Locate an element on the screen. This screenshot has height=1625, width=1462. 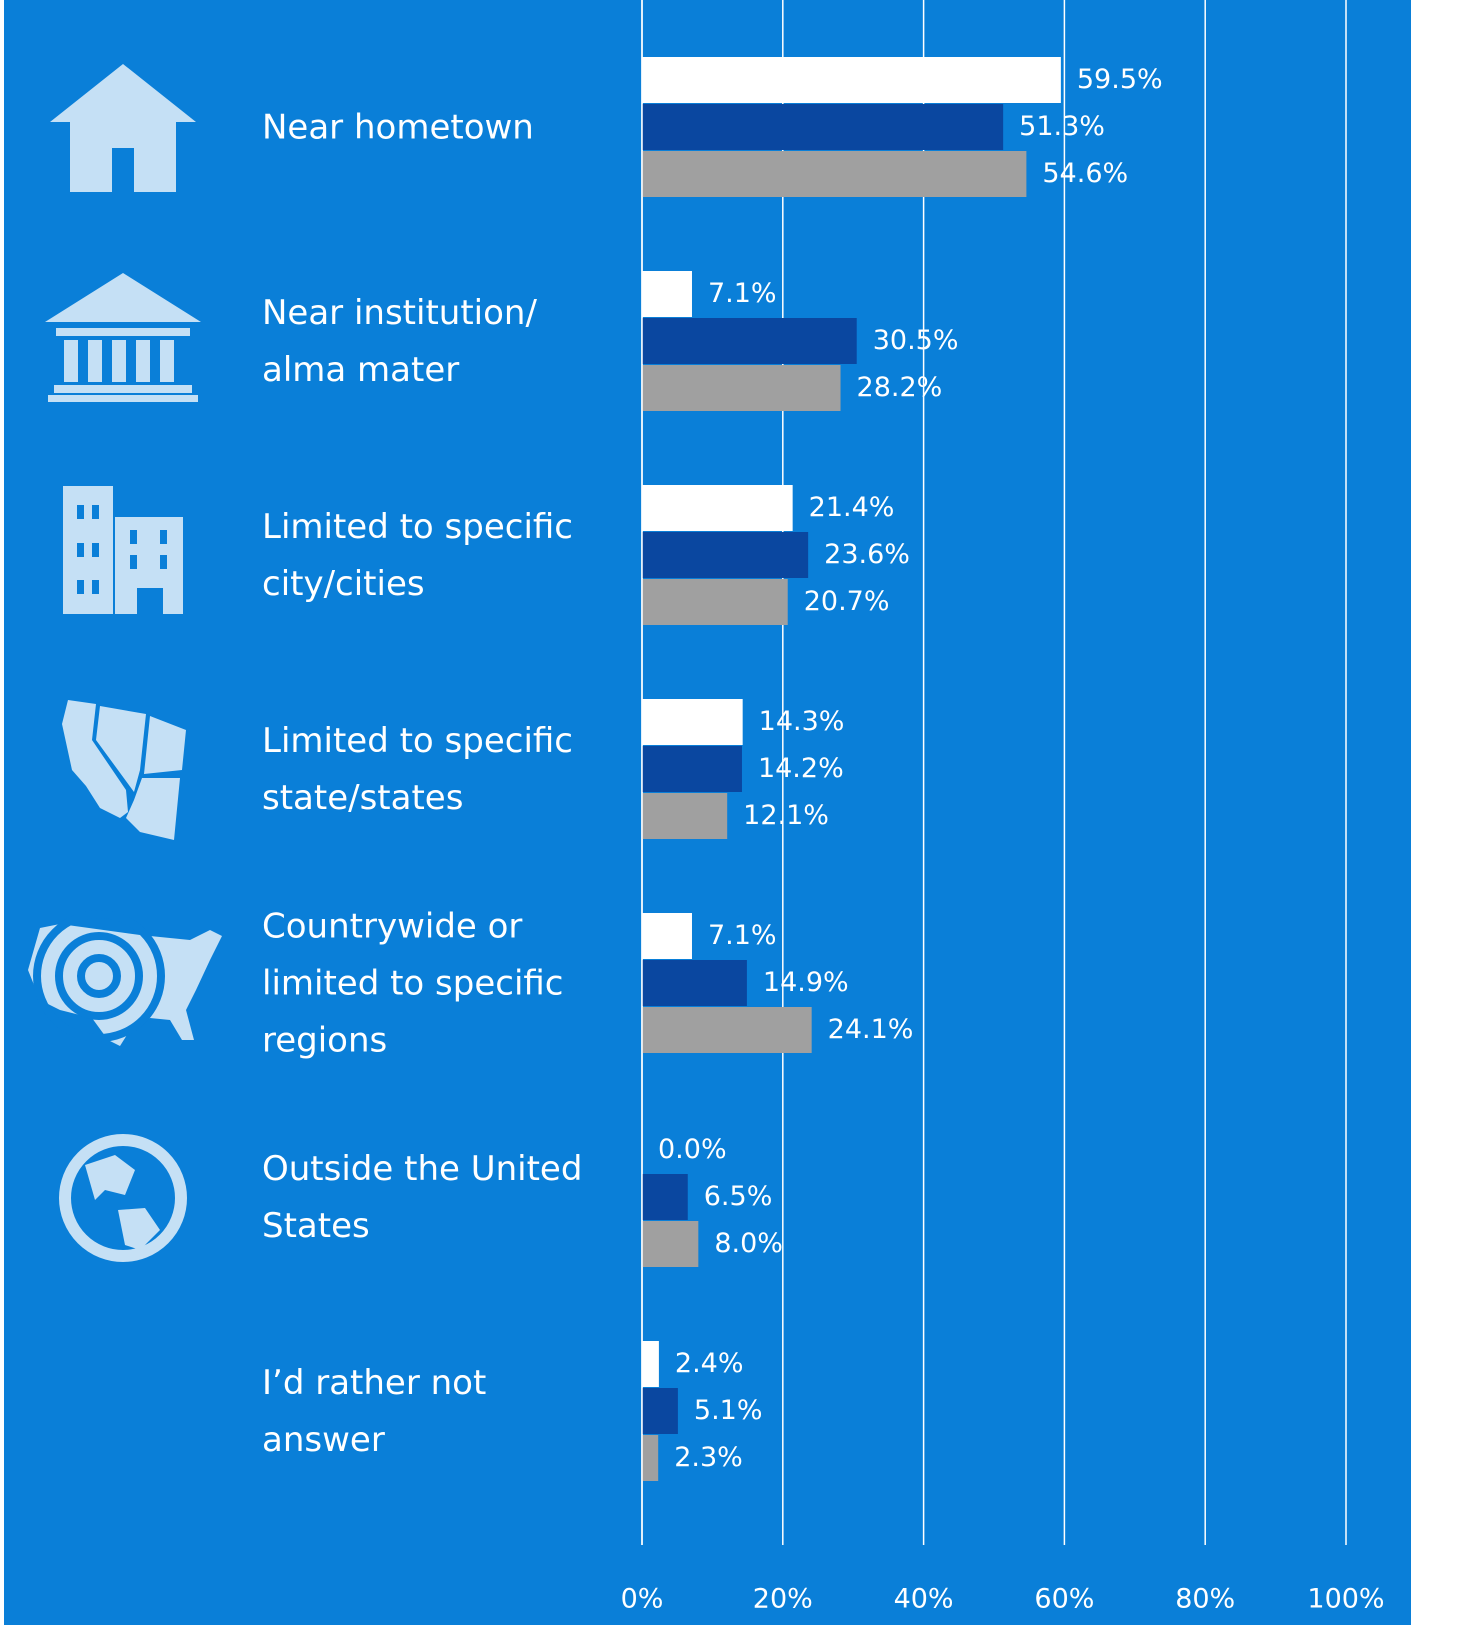
category-label: Limited to specific city/cities is located at coordinates (417, 555).